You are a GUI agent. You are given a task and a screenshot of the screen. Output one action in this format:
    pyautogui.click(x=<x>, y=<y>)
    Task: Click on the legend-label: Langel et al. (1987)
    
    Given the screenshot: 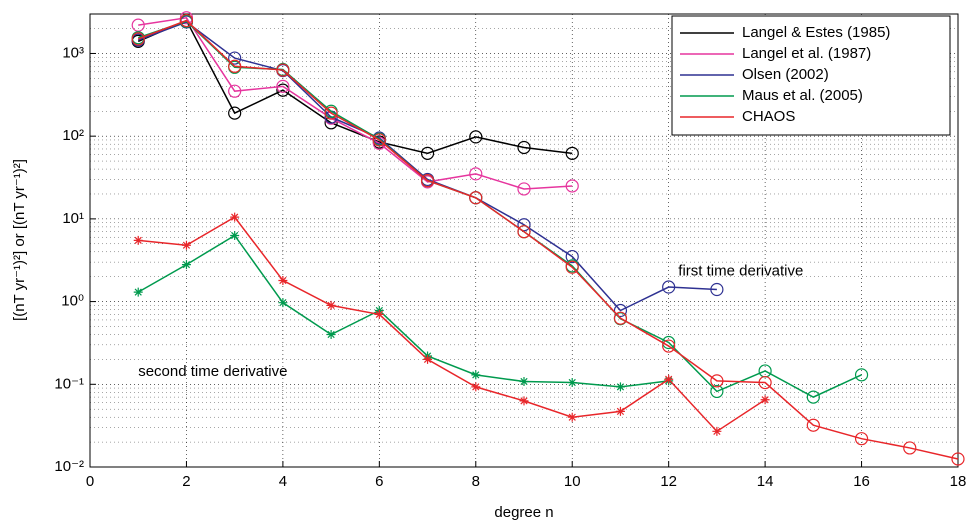 What is the action you would take?
    pyautogui.click(x=806, y=53)
    